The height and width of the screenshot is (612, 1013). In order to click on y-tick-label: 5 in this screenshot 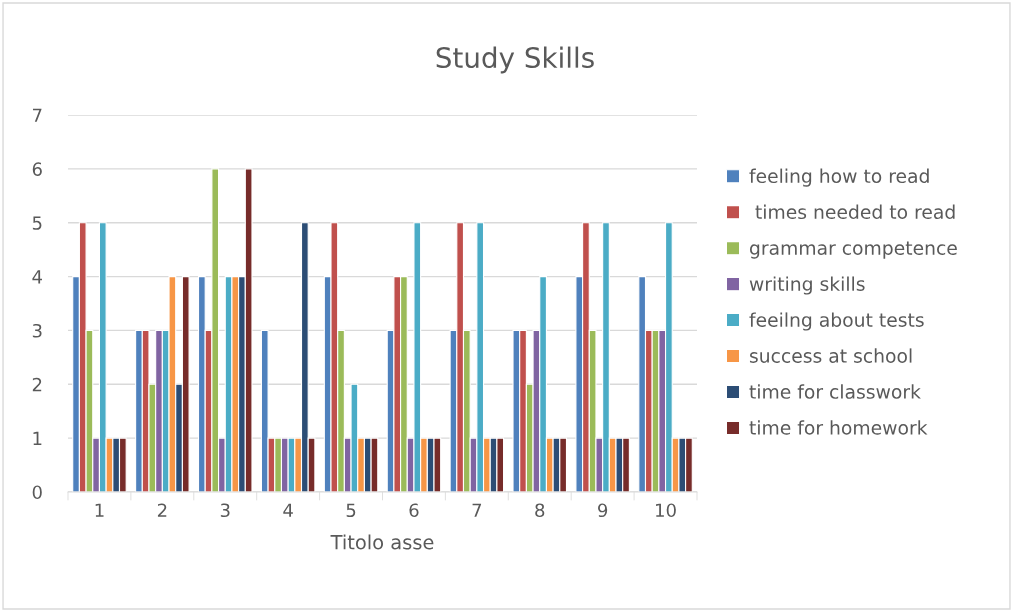, I will do `click(37, 223)`.